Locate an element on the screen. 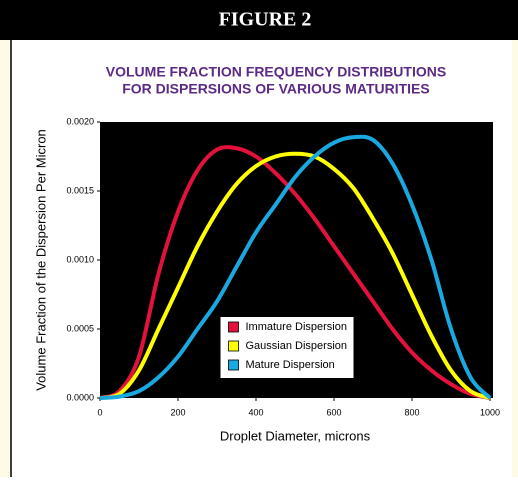 The image size is (518, 482). y-tick-label: 0.0020 is located at coordinates (80, 121).